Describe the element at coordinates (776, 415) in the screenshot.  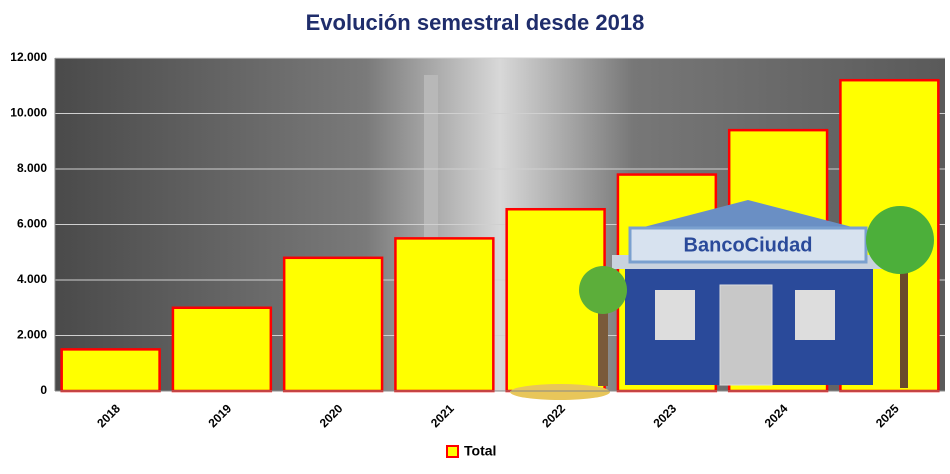
I see `x-tick-label: 2024` at that location.